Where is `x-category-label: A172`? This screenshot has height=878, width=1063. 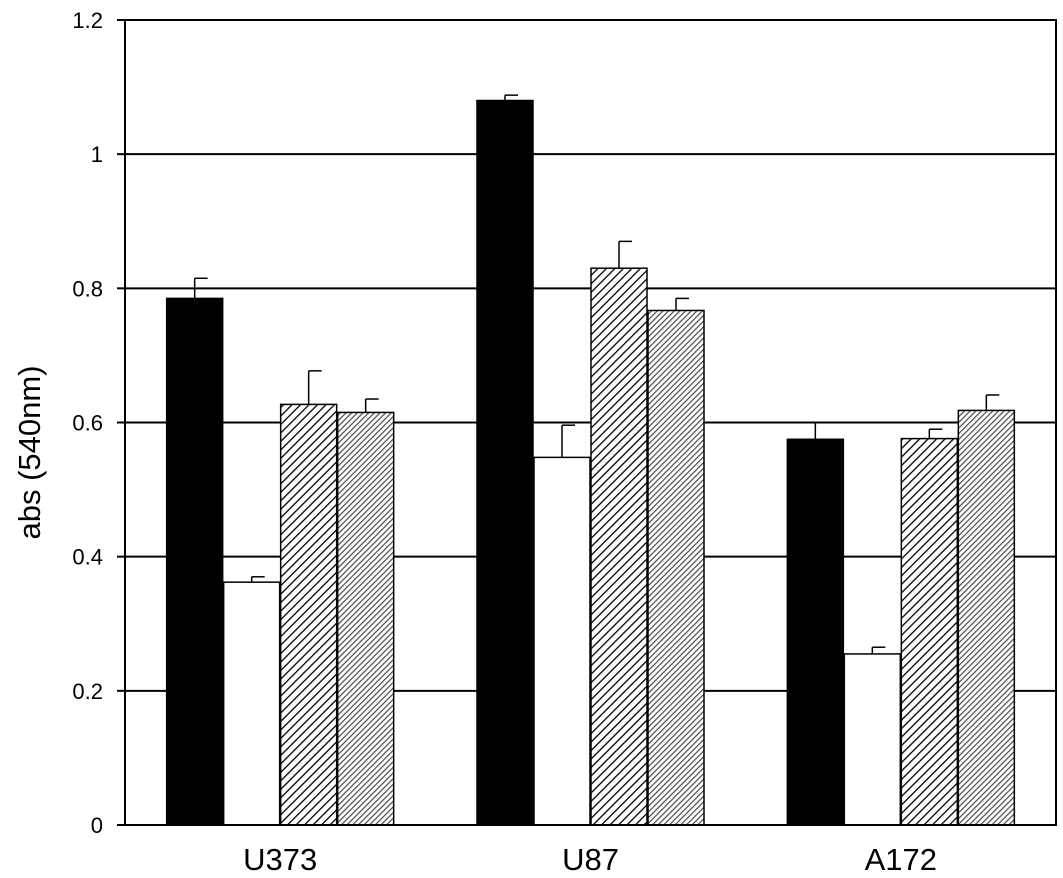
x-category-label: A172 is located at coordinates (901, 859).